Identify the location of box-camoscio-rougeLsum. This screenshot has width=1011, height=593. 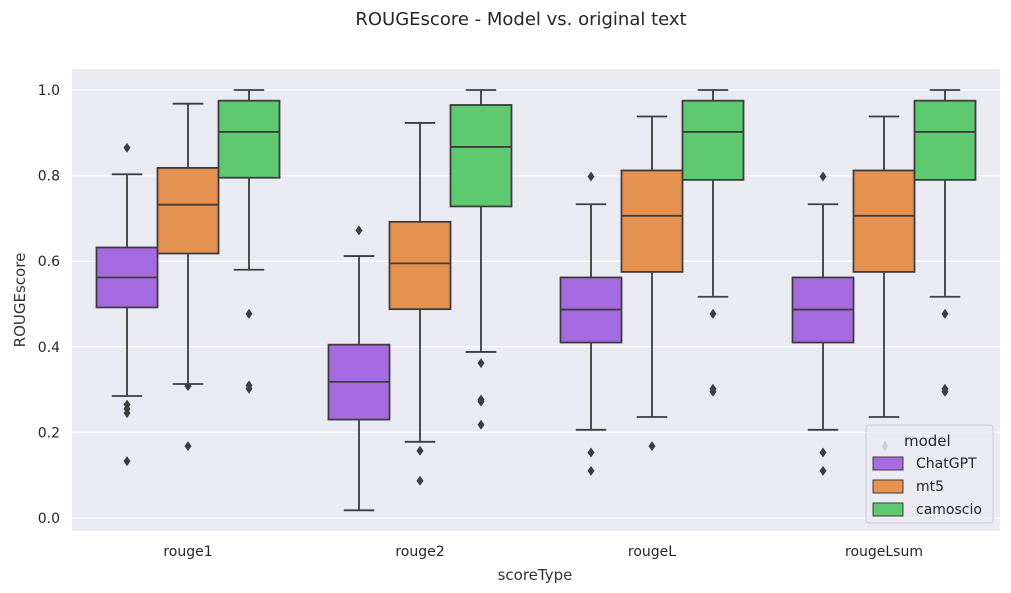
(945, 243).